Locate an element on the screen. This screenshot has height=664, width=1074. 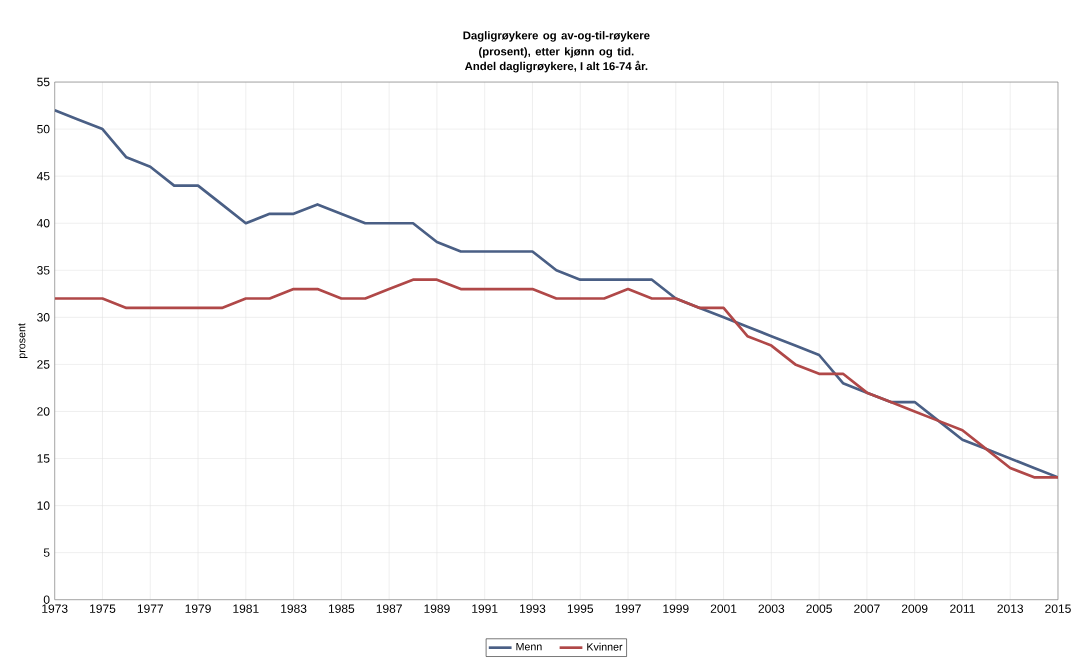
y-tick-label: 20 is located at coordinates (43, 411).